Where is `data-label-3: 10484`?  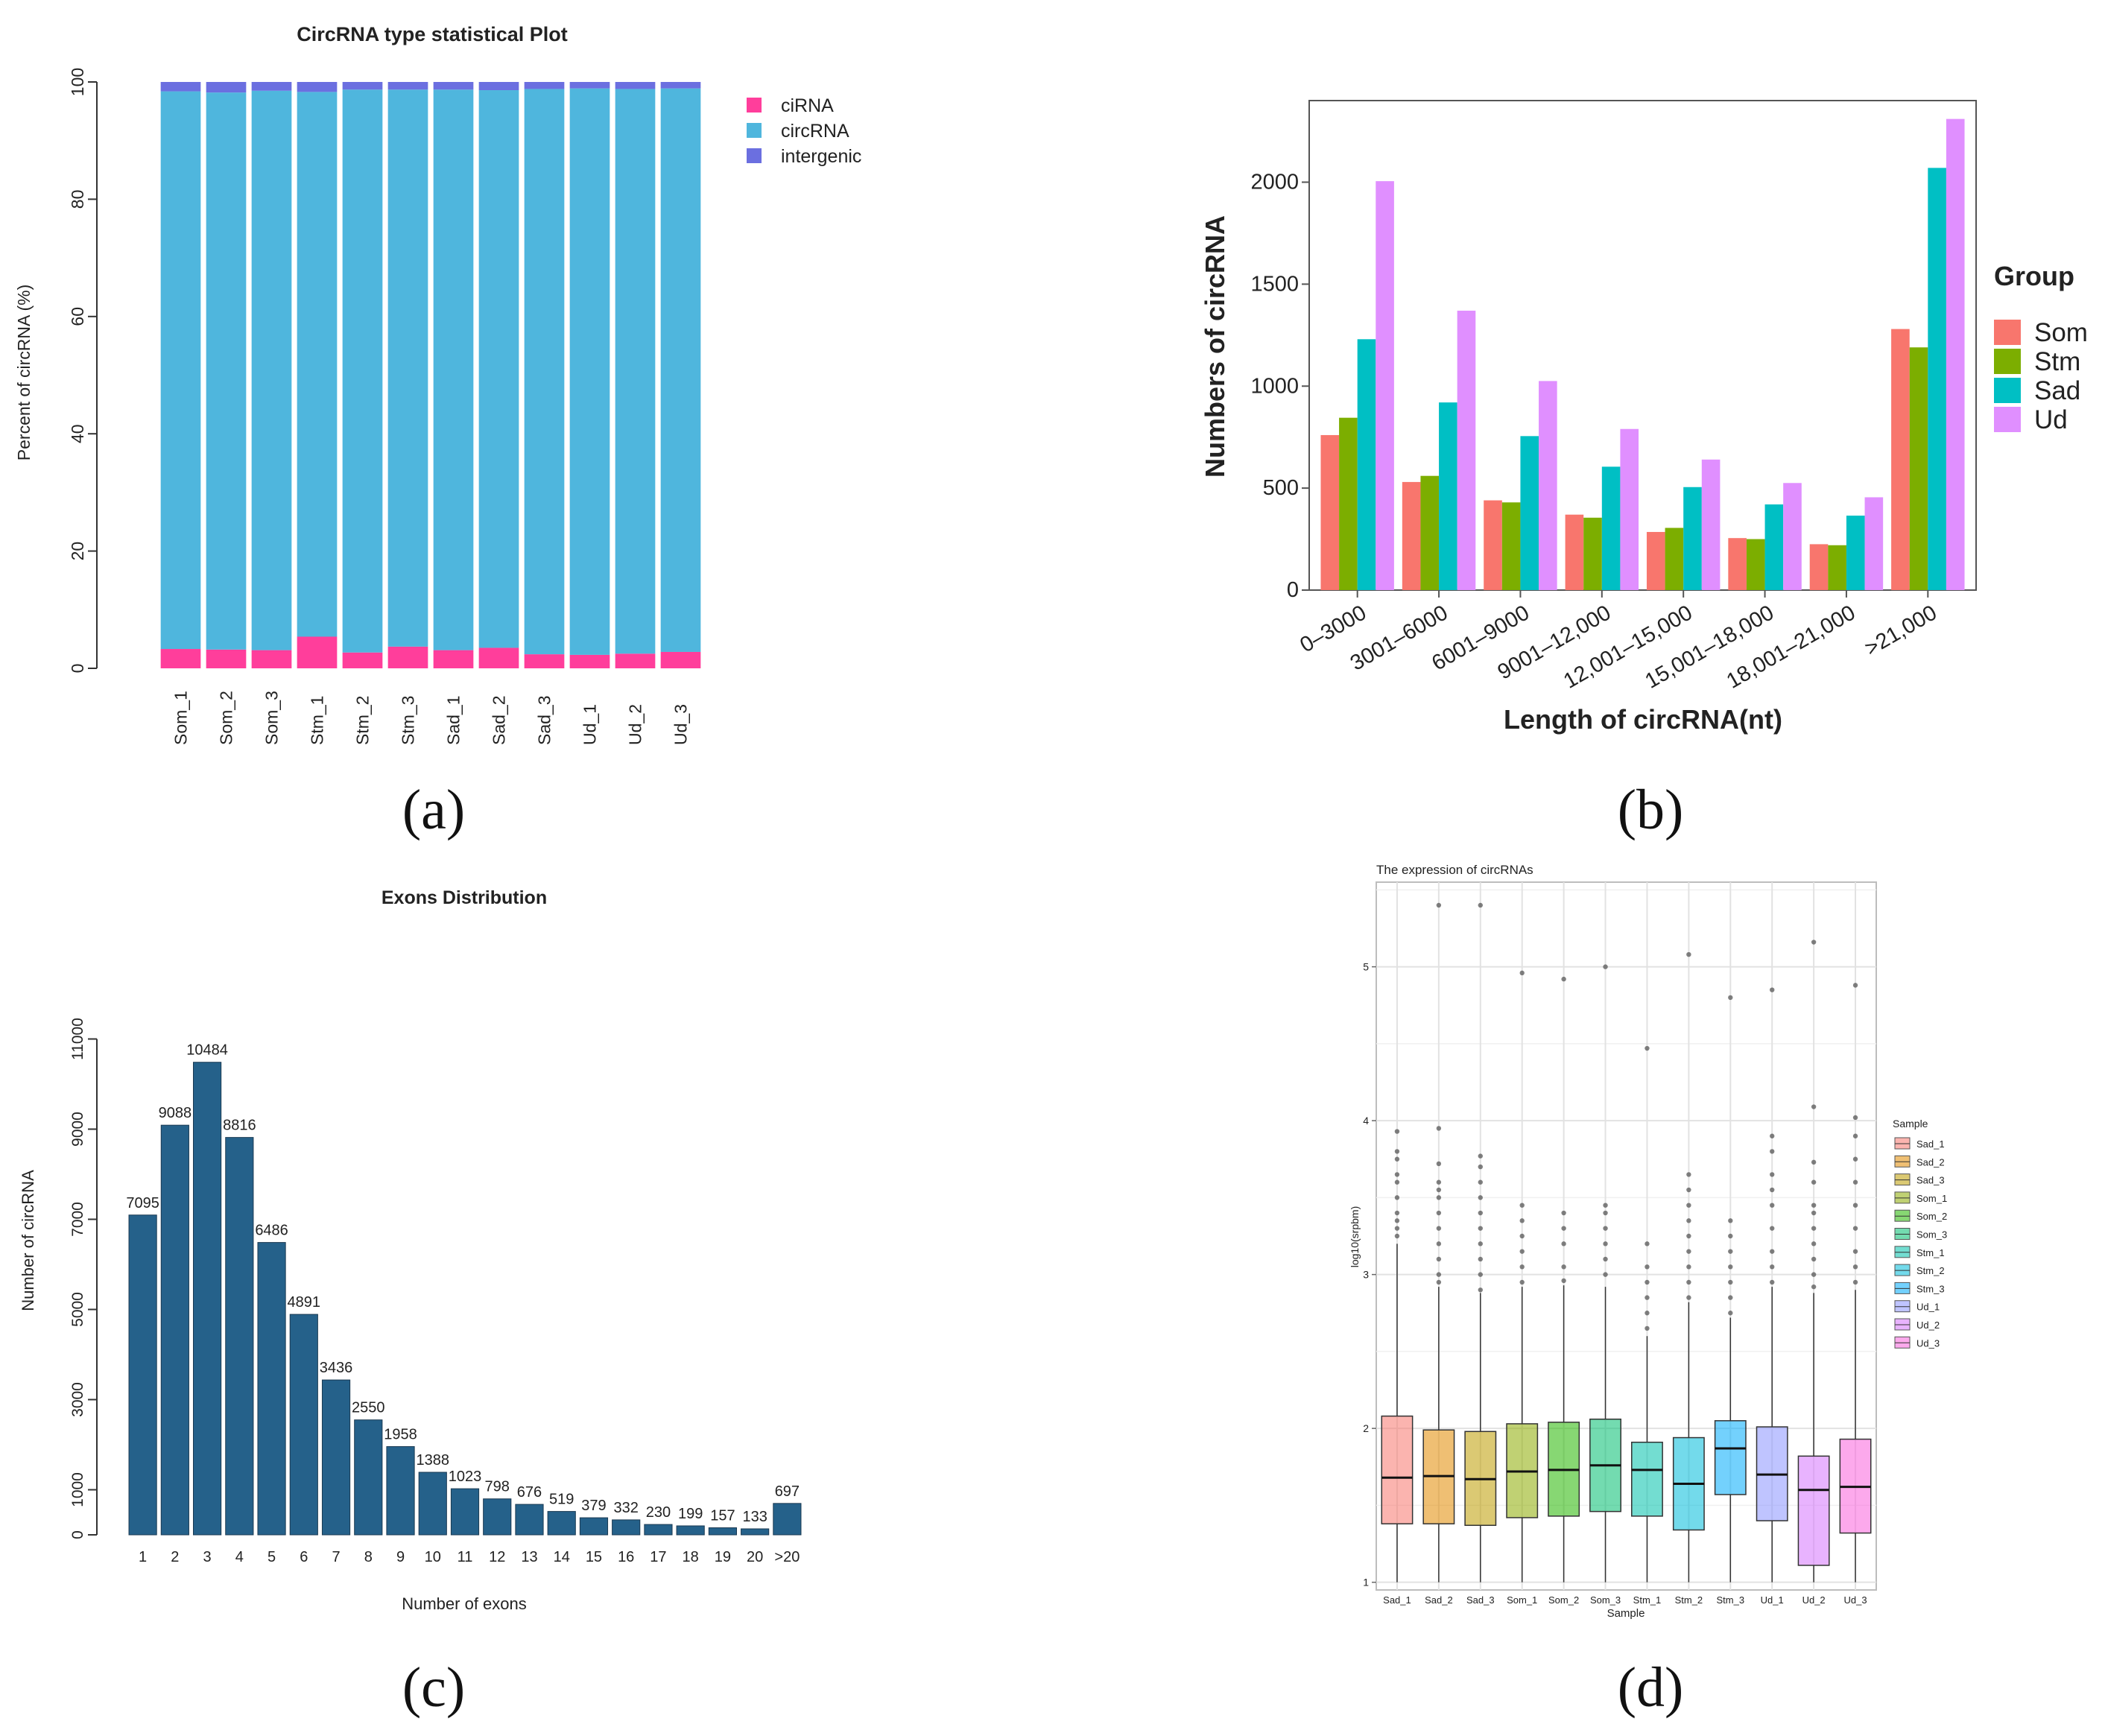 data-label-3: 10484 is located at coordinates (207, 1050).